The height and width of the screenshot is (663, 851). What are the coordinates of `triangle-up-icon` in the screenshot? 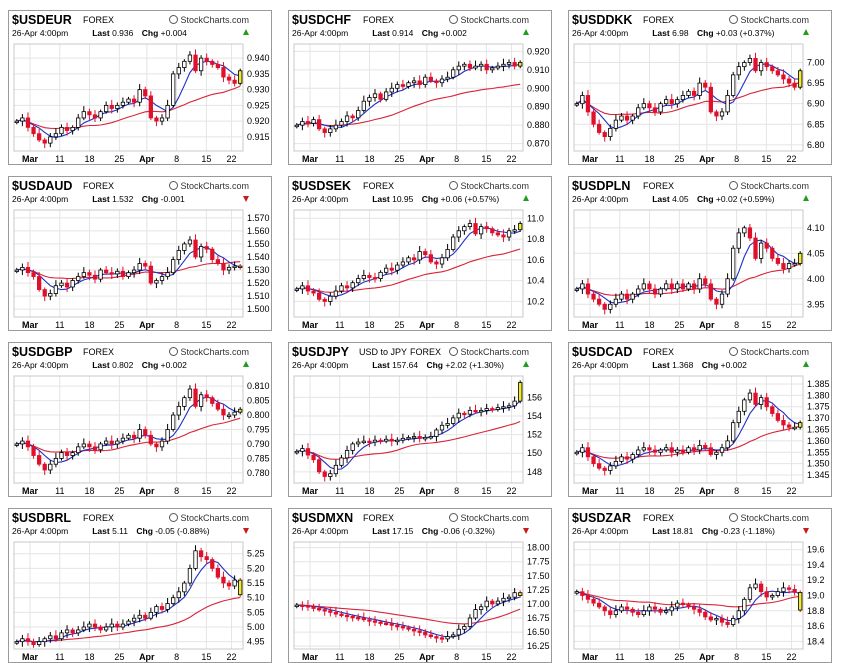 It's located at (806, 32).